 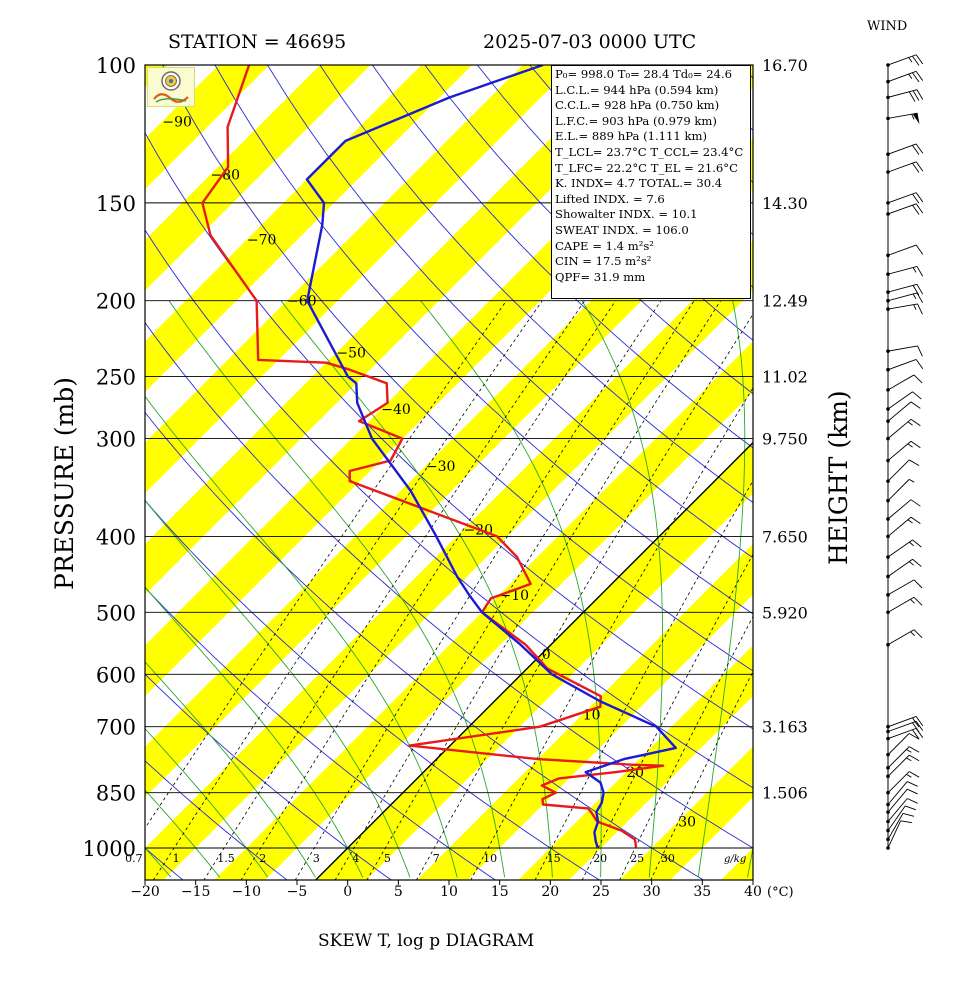 I want to click on agency-logo, so click(x=171, y=87).